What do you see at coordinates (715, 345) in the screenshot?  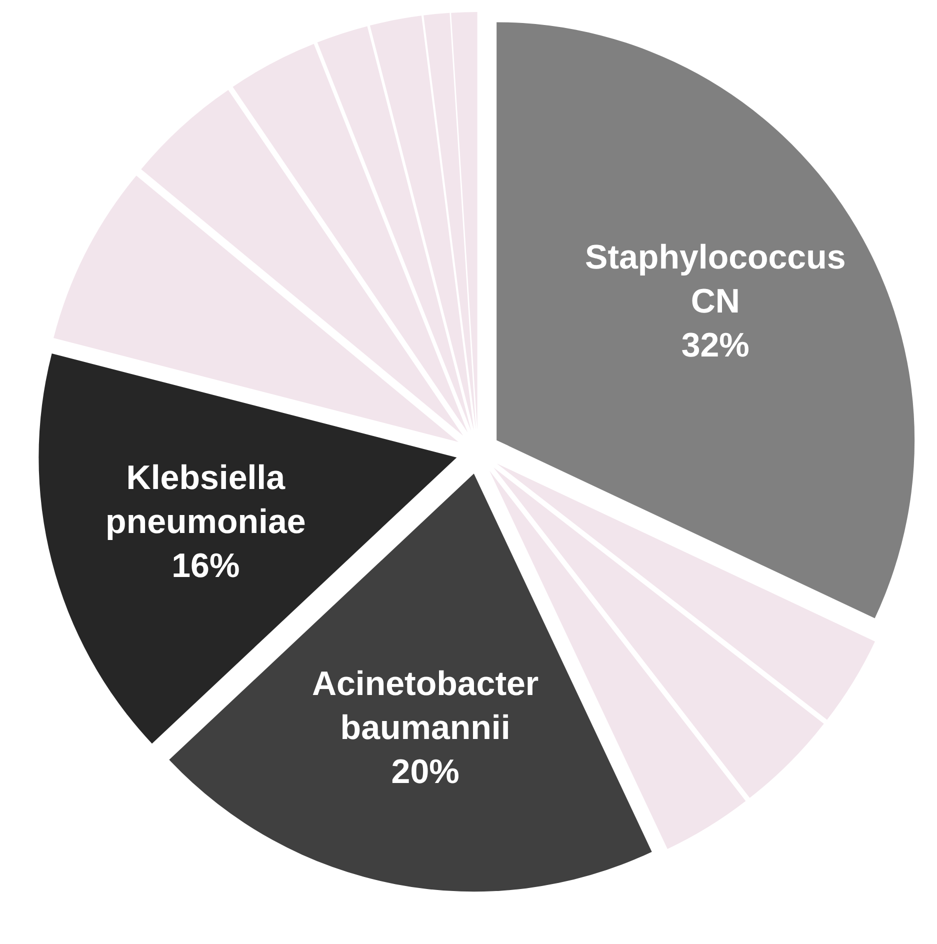 I see `data-label: 32%` at bounding box center [715, 345].